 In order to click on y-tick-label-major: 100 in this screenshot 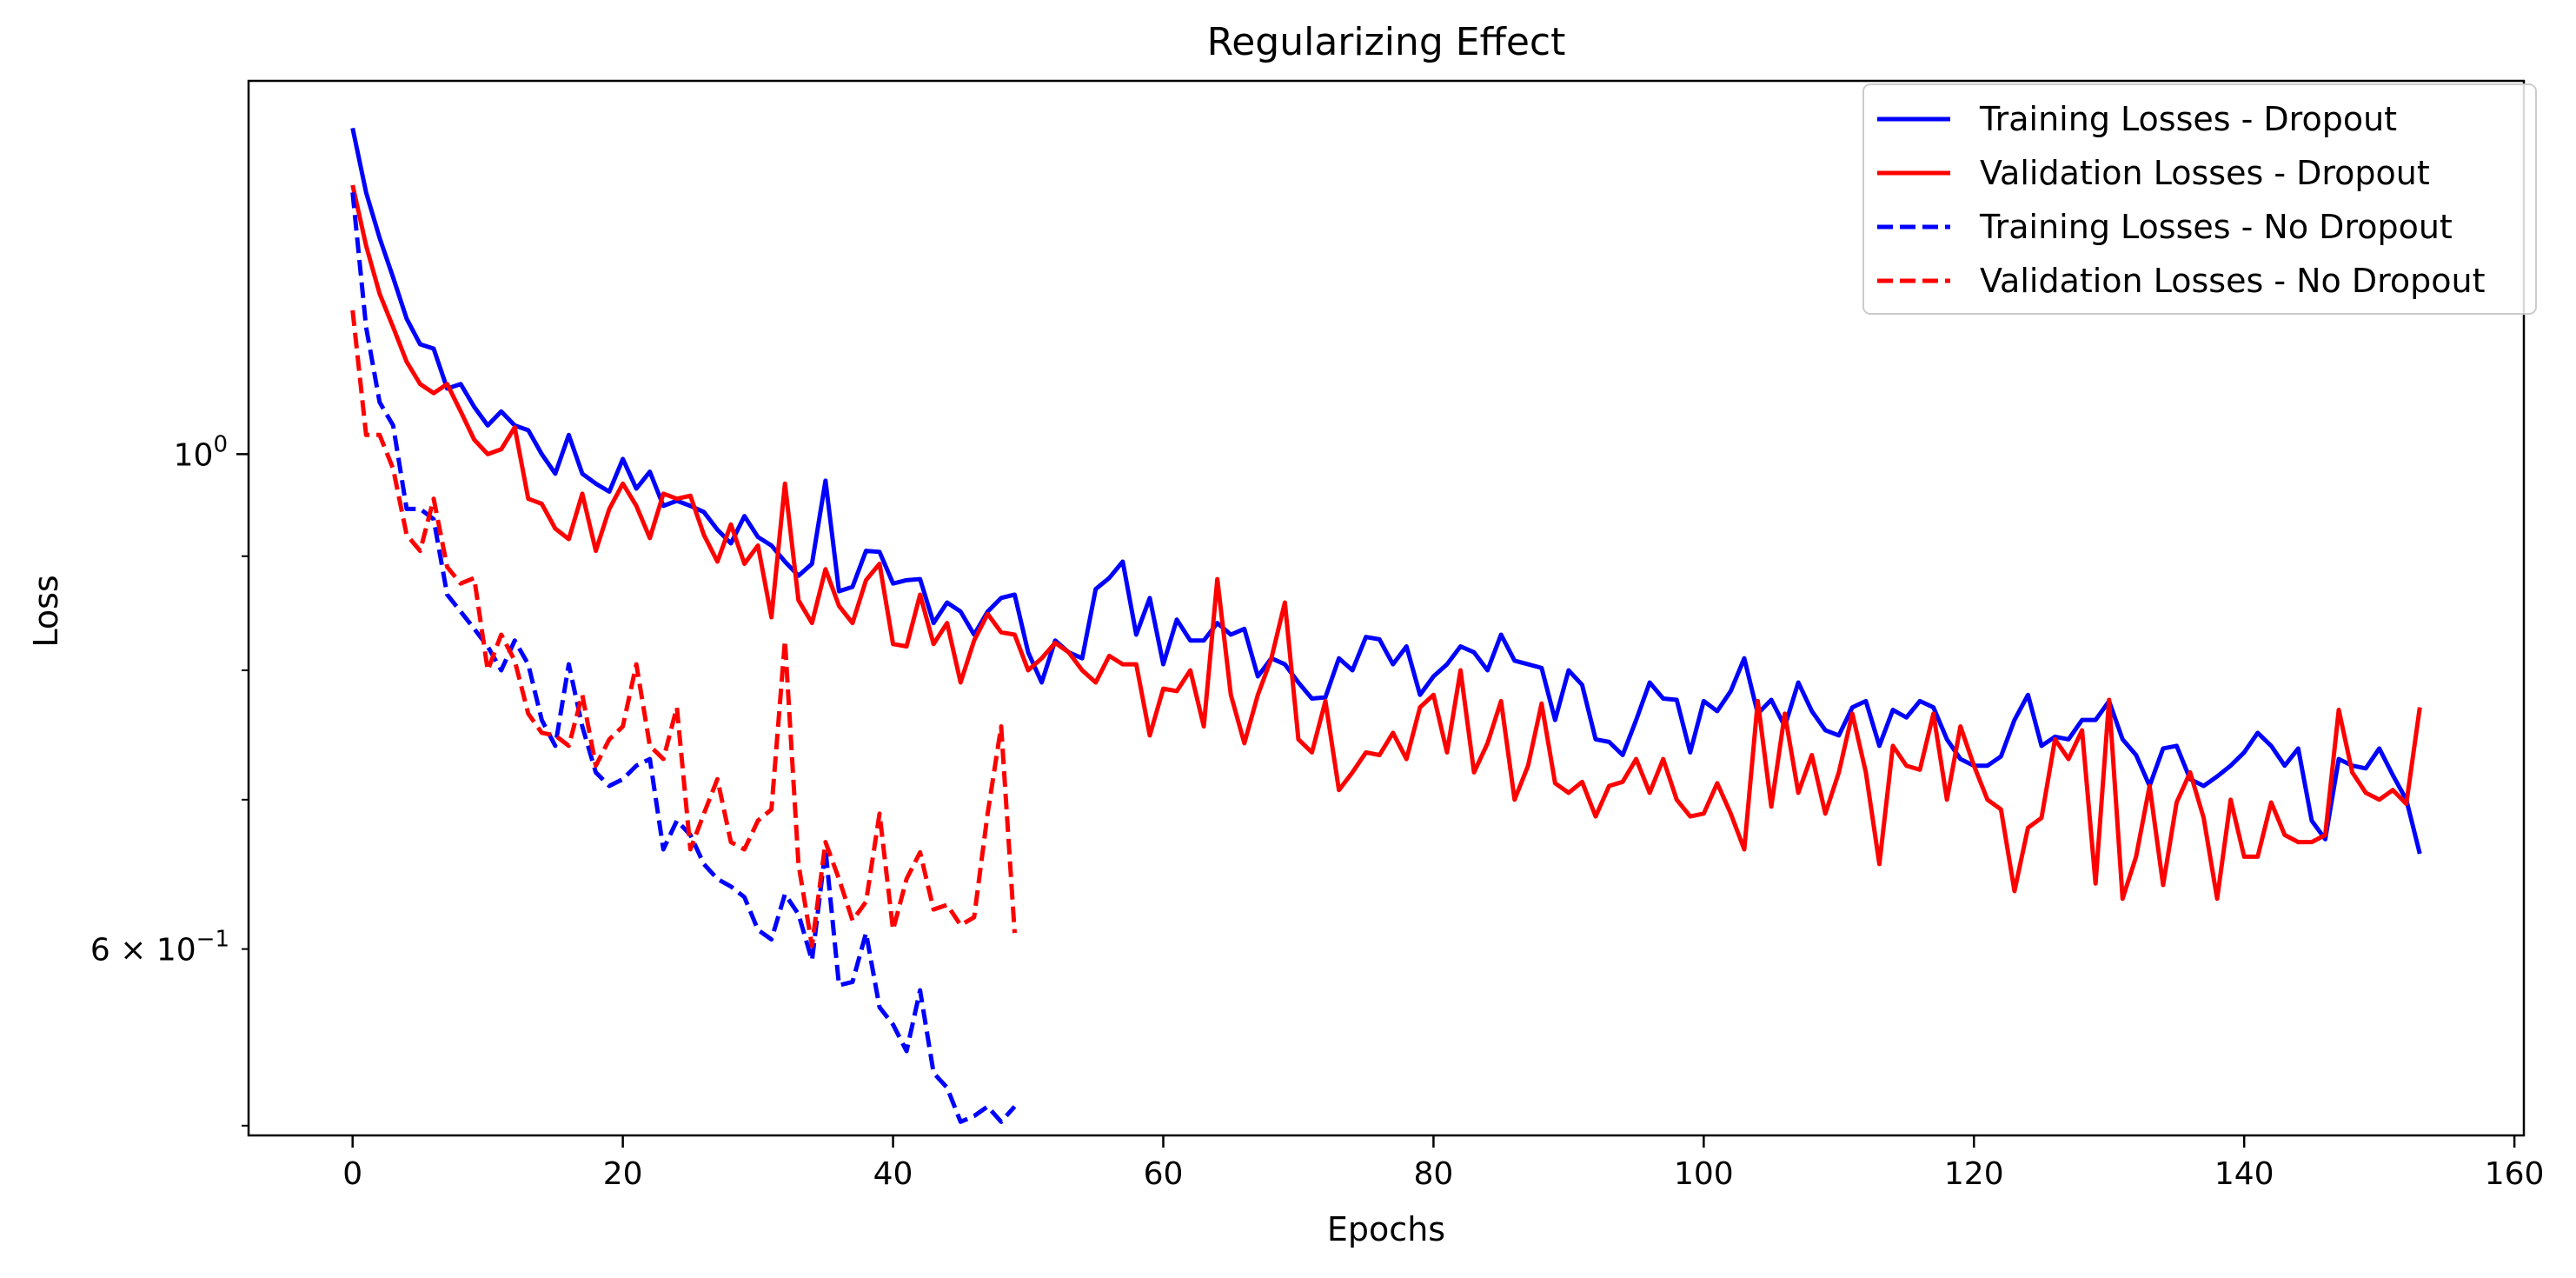, I will do `click(201, 452)`.